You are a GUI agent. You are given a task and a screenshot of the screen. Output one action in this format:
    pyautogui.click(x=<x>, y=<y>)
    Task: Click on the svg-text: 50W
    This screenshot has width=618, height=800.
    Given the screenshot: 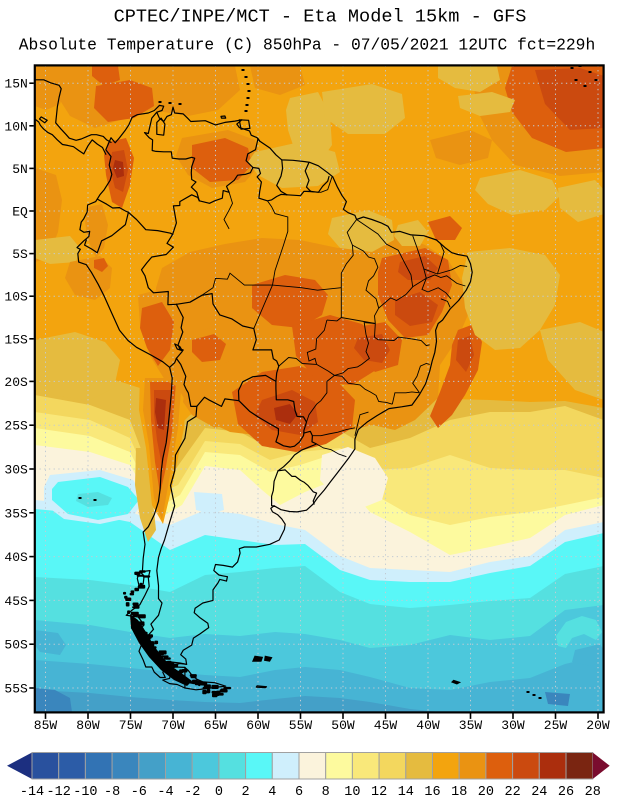 What is the action you would take?
    pyautogui.click(x=343, y=725)
    